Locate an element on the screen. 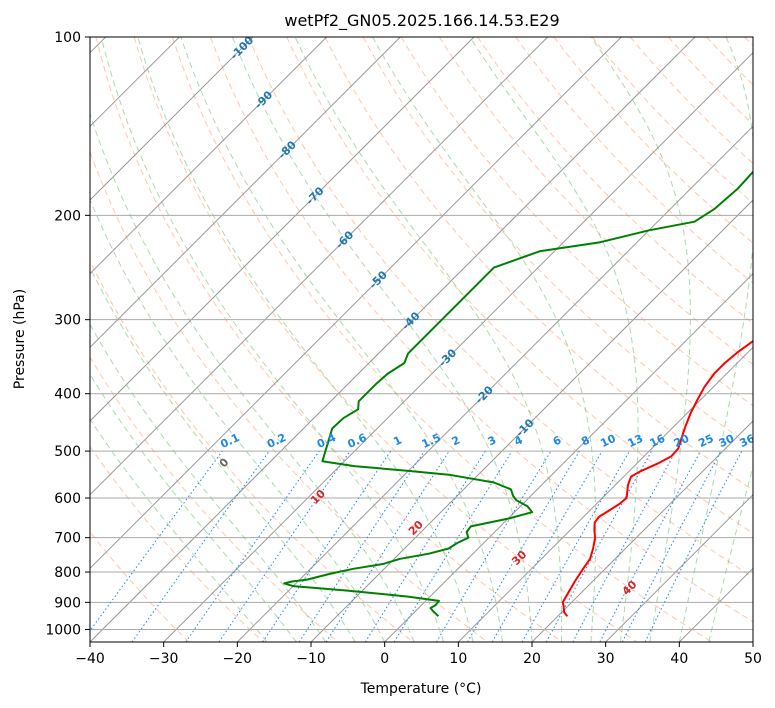 This screenshot has height=708, width=775. mixing-ratio-label: 36 is located at coordinates (747, 441).